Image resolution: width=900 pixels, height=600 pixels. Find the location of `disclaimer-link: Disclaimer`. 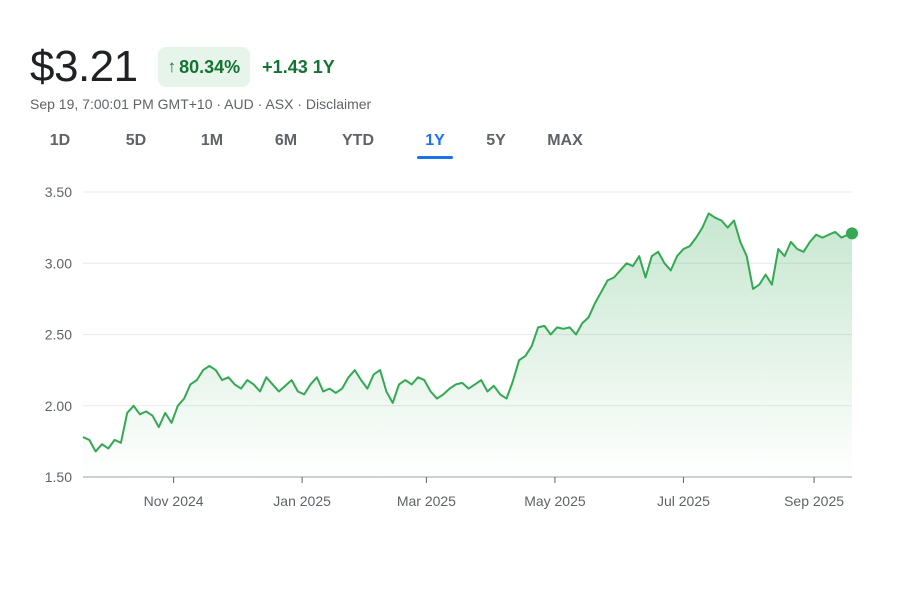

disclaimer-link: Disclaimer is located at coordinates (338, 104).